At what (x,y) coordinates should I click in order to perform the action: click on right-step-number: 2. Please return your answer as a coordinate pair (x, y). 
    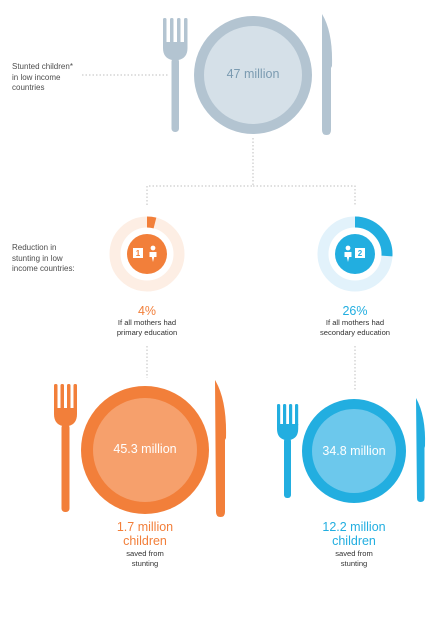
    Looking at the image, I should click on (360, 253).